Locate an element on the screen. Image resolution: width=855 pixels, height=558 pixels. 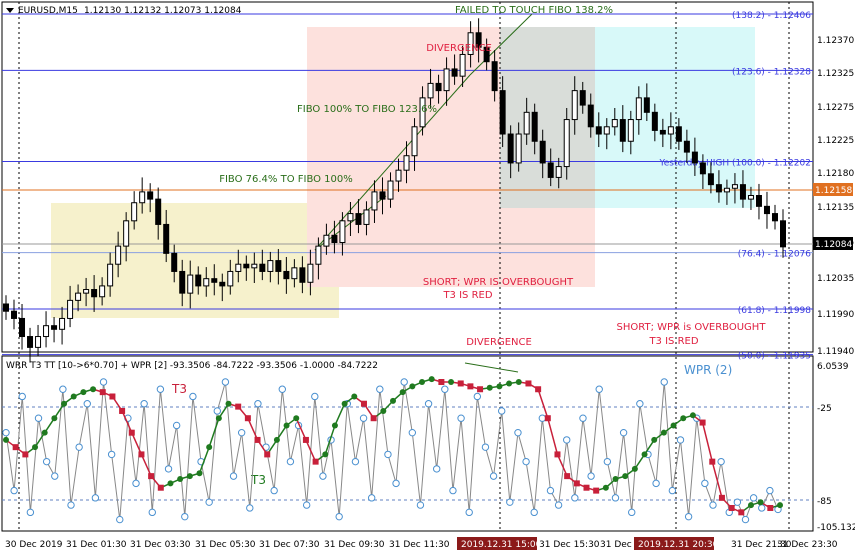
price-tick-label: 1.12225 is located at coordinates (835, 141).